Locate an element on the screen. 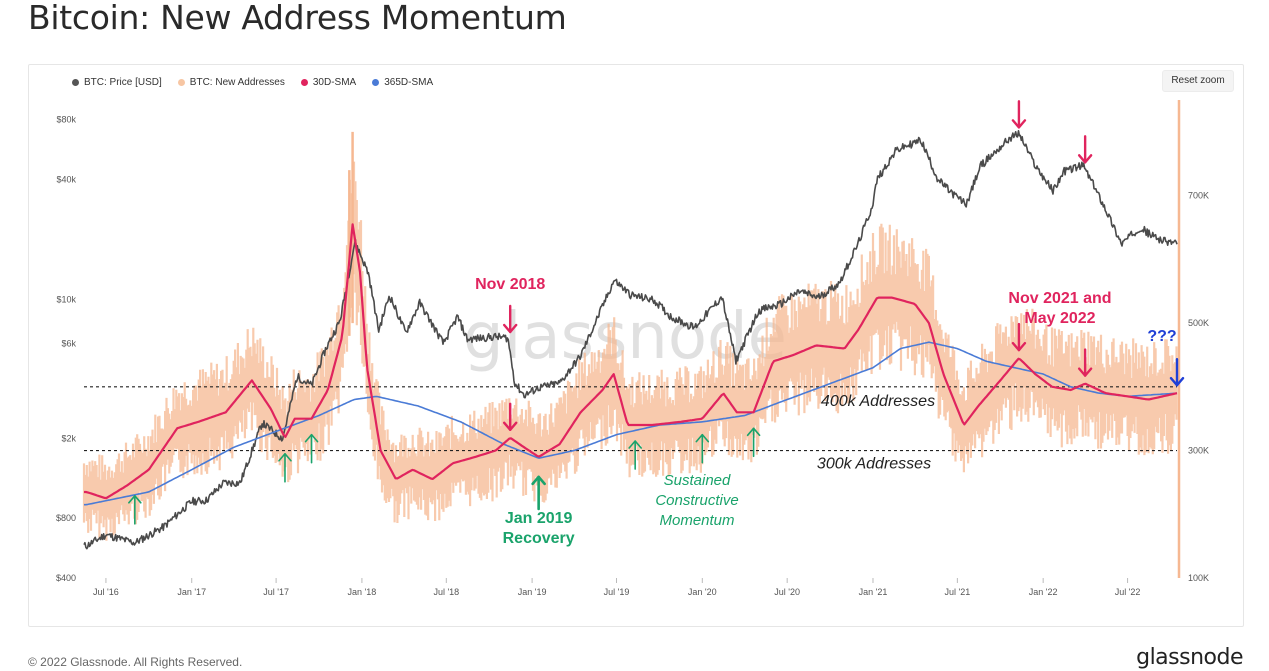  page-title: Bitcoin: New Address Momentum is located at coordinates (297, 18).